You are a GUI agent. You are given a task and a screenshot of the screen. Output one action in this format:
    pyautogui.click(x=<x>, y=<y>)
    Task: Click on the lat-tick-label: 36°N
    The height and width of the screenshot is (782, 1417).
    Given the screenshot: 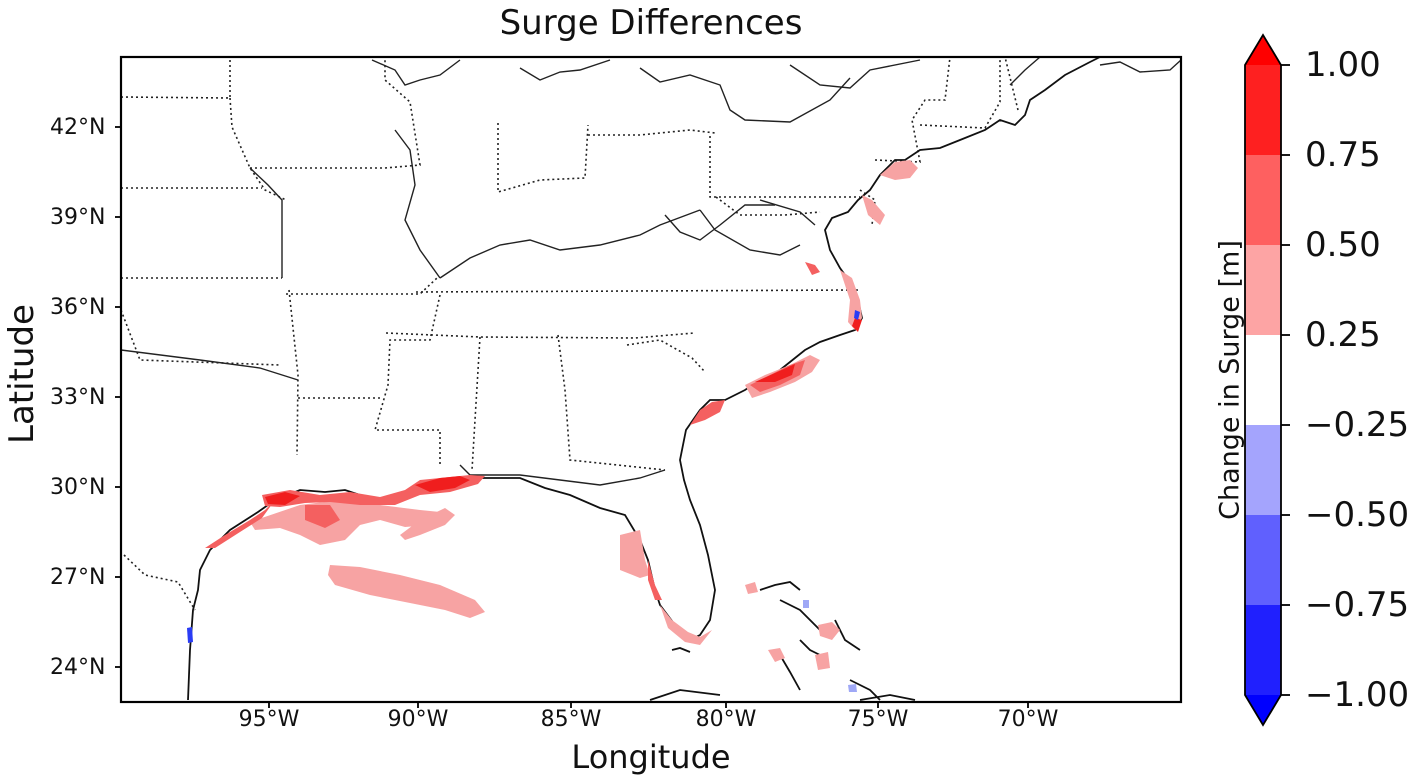 What is the action you would take?
    pyautogui.click(x=78, y=307)
    